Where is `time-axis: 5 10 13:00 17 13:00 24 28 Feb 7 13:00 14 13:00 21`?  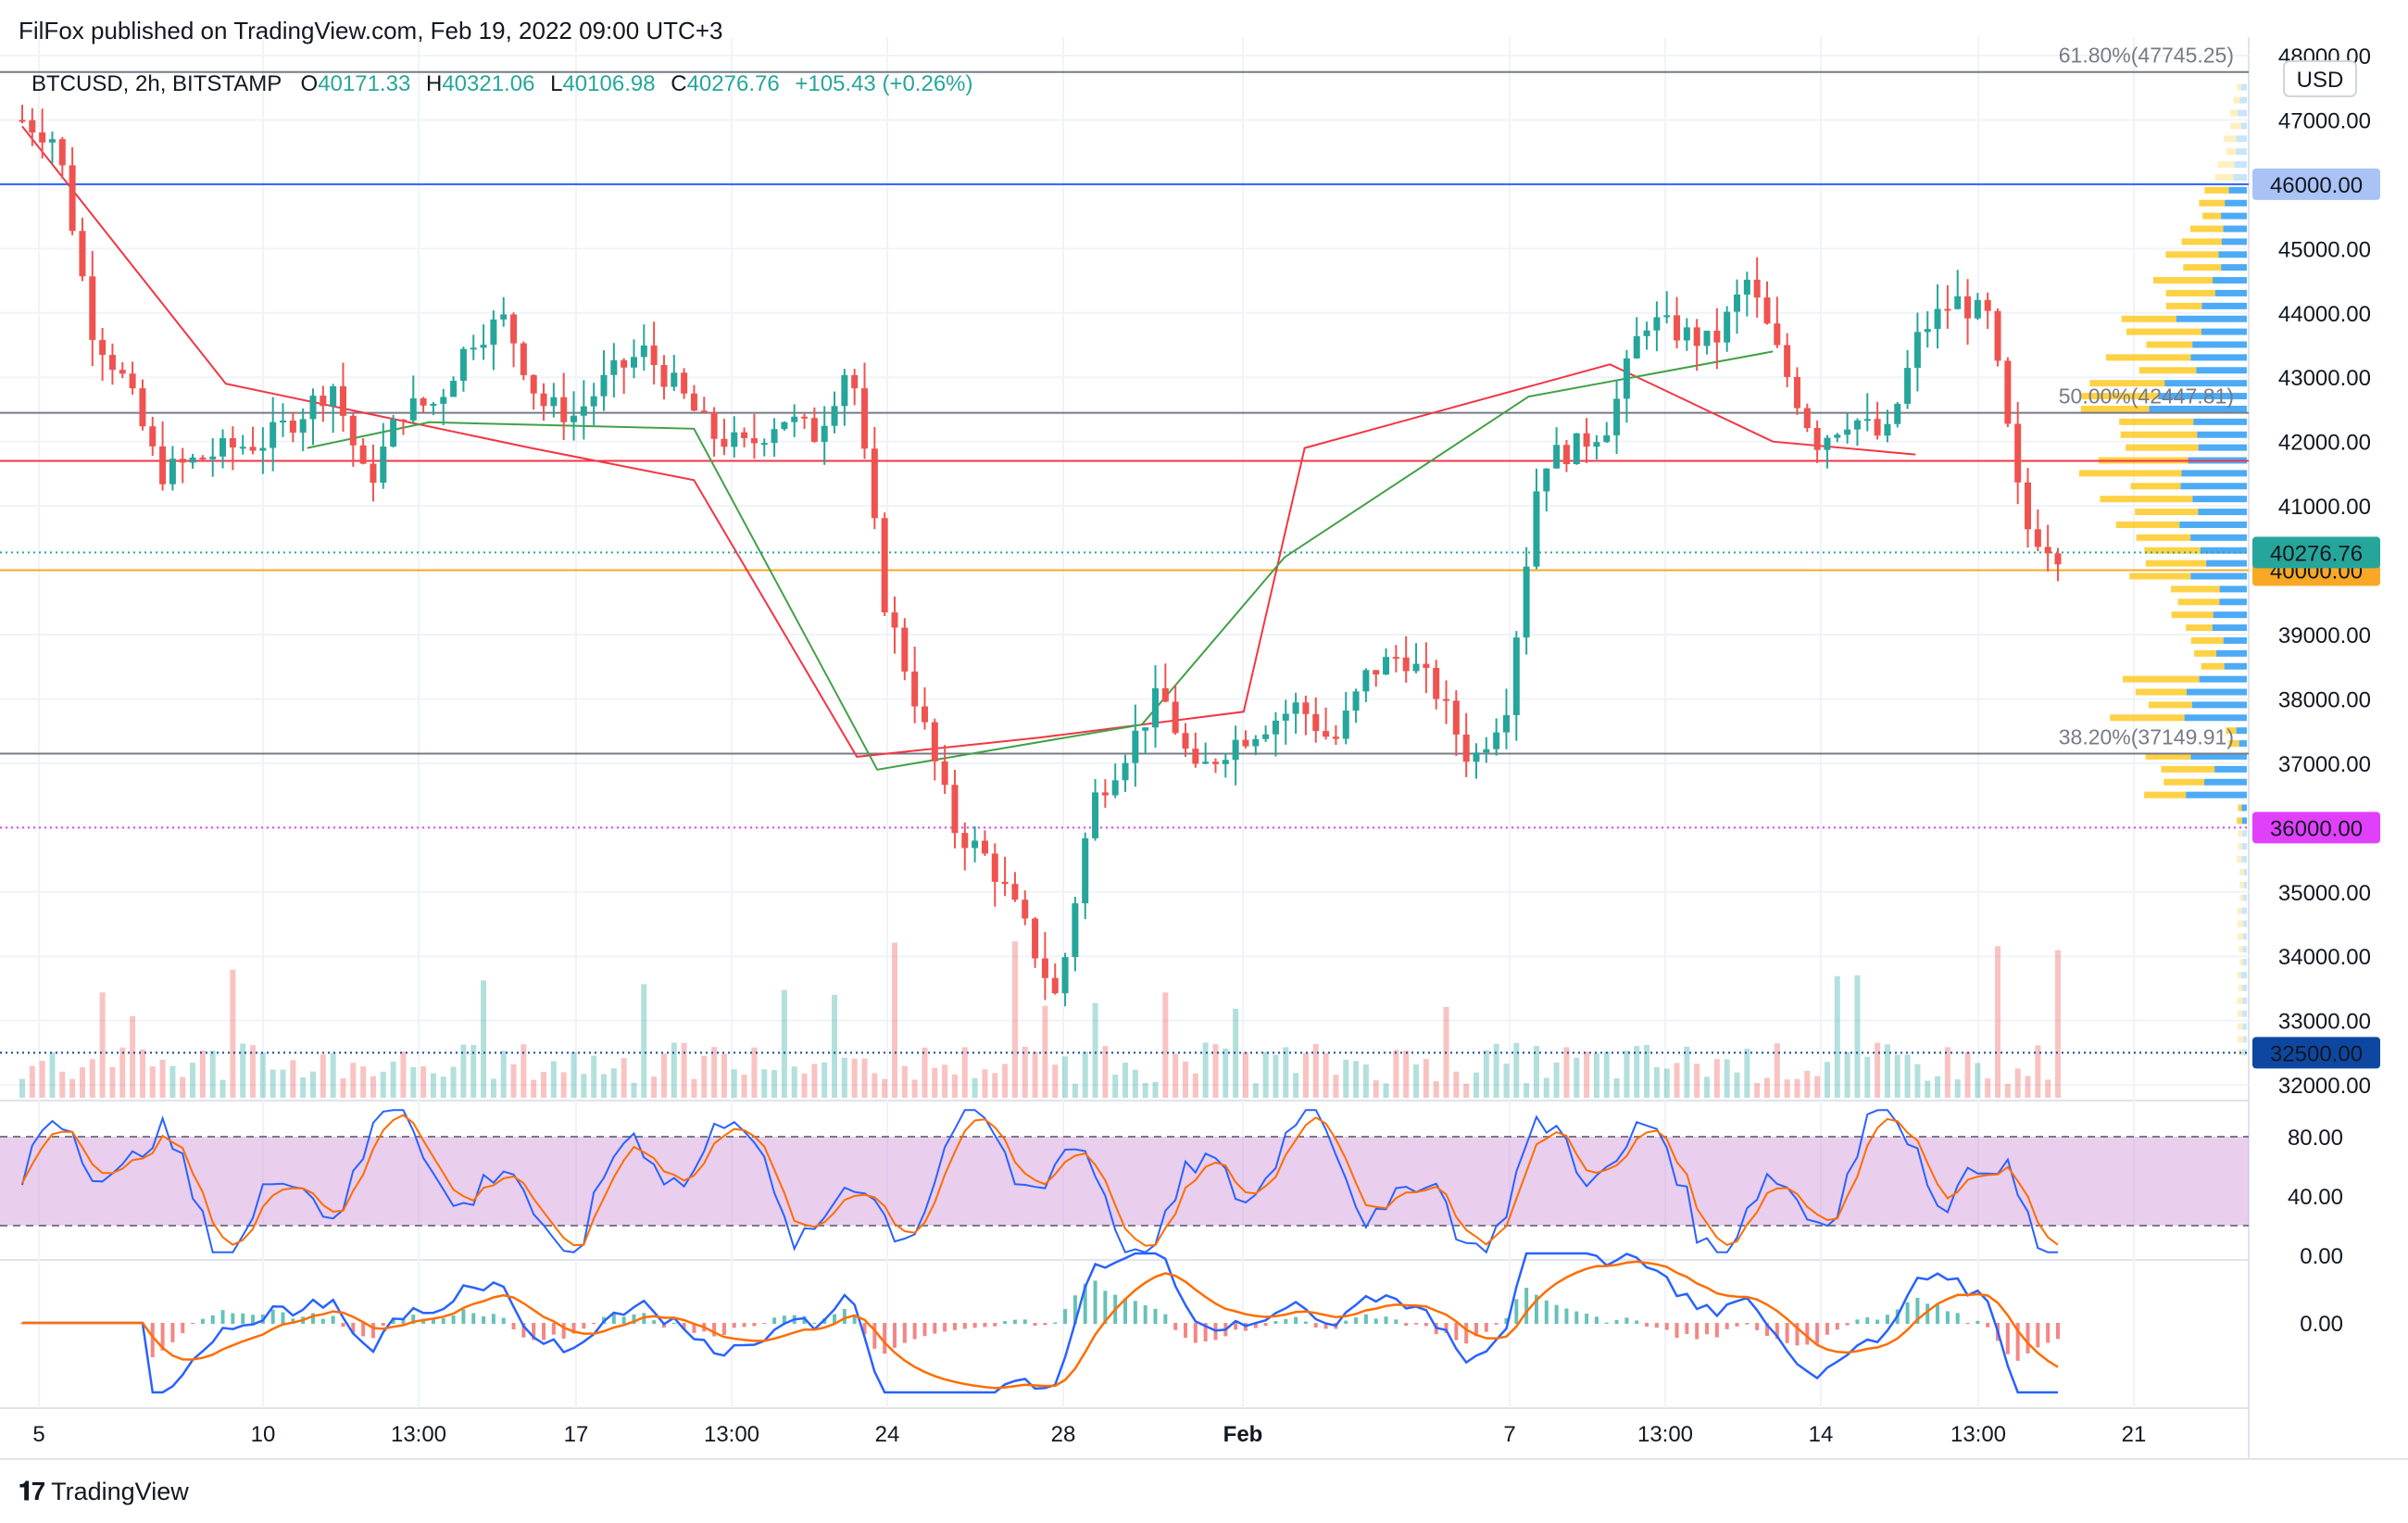 time-axis: 5 10 13:00 17 13:00 24 28 Feb 7 13:00 14 13:00 21 is located at coordinates (1089, 1434).